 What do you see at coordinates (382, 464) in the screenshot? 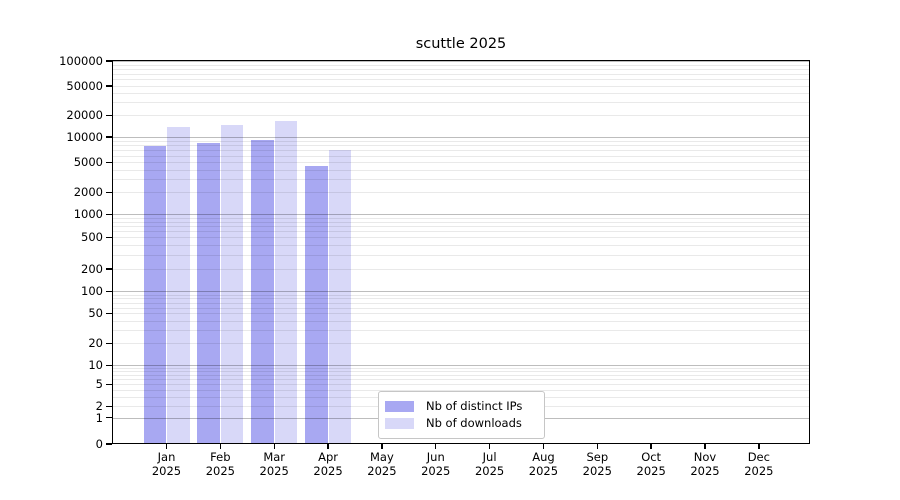
I see `x-axis-tick-label: May 2025` at bounding box center [382, 464].